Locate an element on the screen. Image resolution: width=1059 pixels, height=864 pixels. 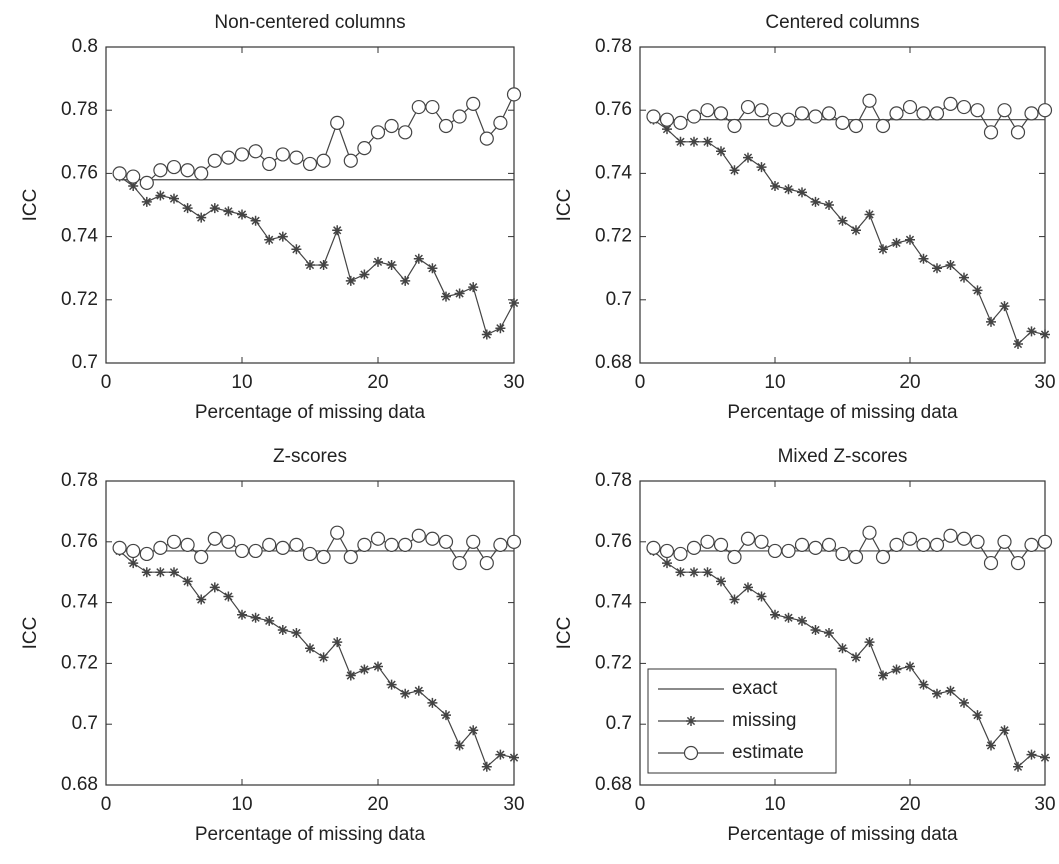
x-tick-label: 0 is located at coordinates (106, 382).